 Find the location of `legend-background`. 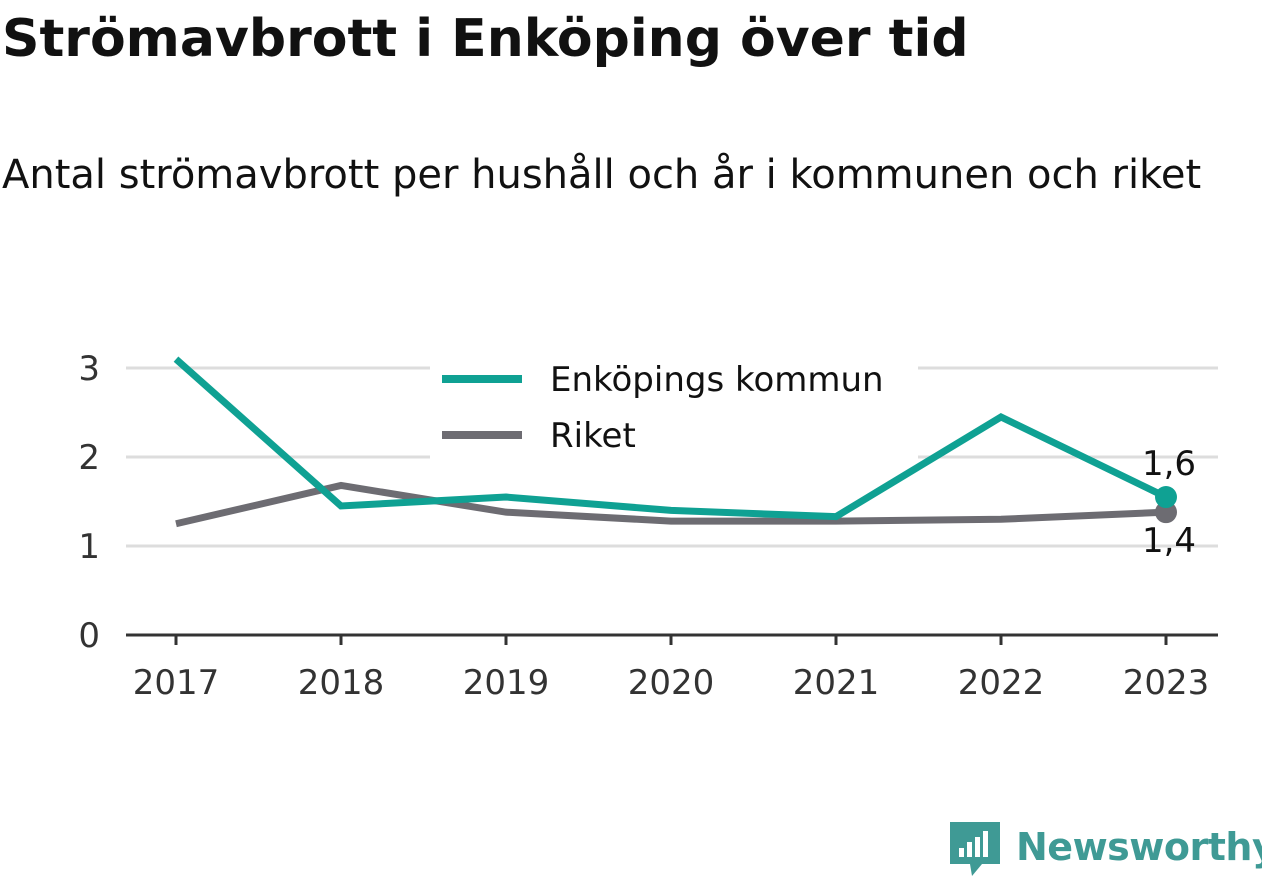

legend-background is located at coordinates (674, 404).